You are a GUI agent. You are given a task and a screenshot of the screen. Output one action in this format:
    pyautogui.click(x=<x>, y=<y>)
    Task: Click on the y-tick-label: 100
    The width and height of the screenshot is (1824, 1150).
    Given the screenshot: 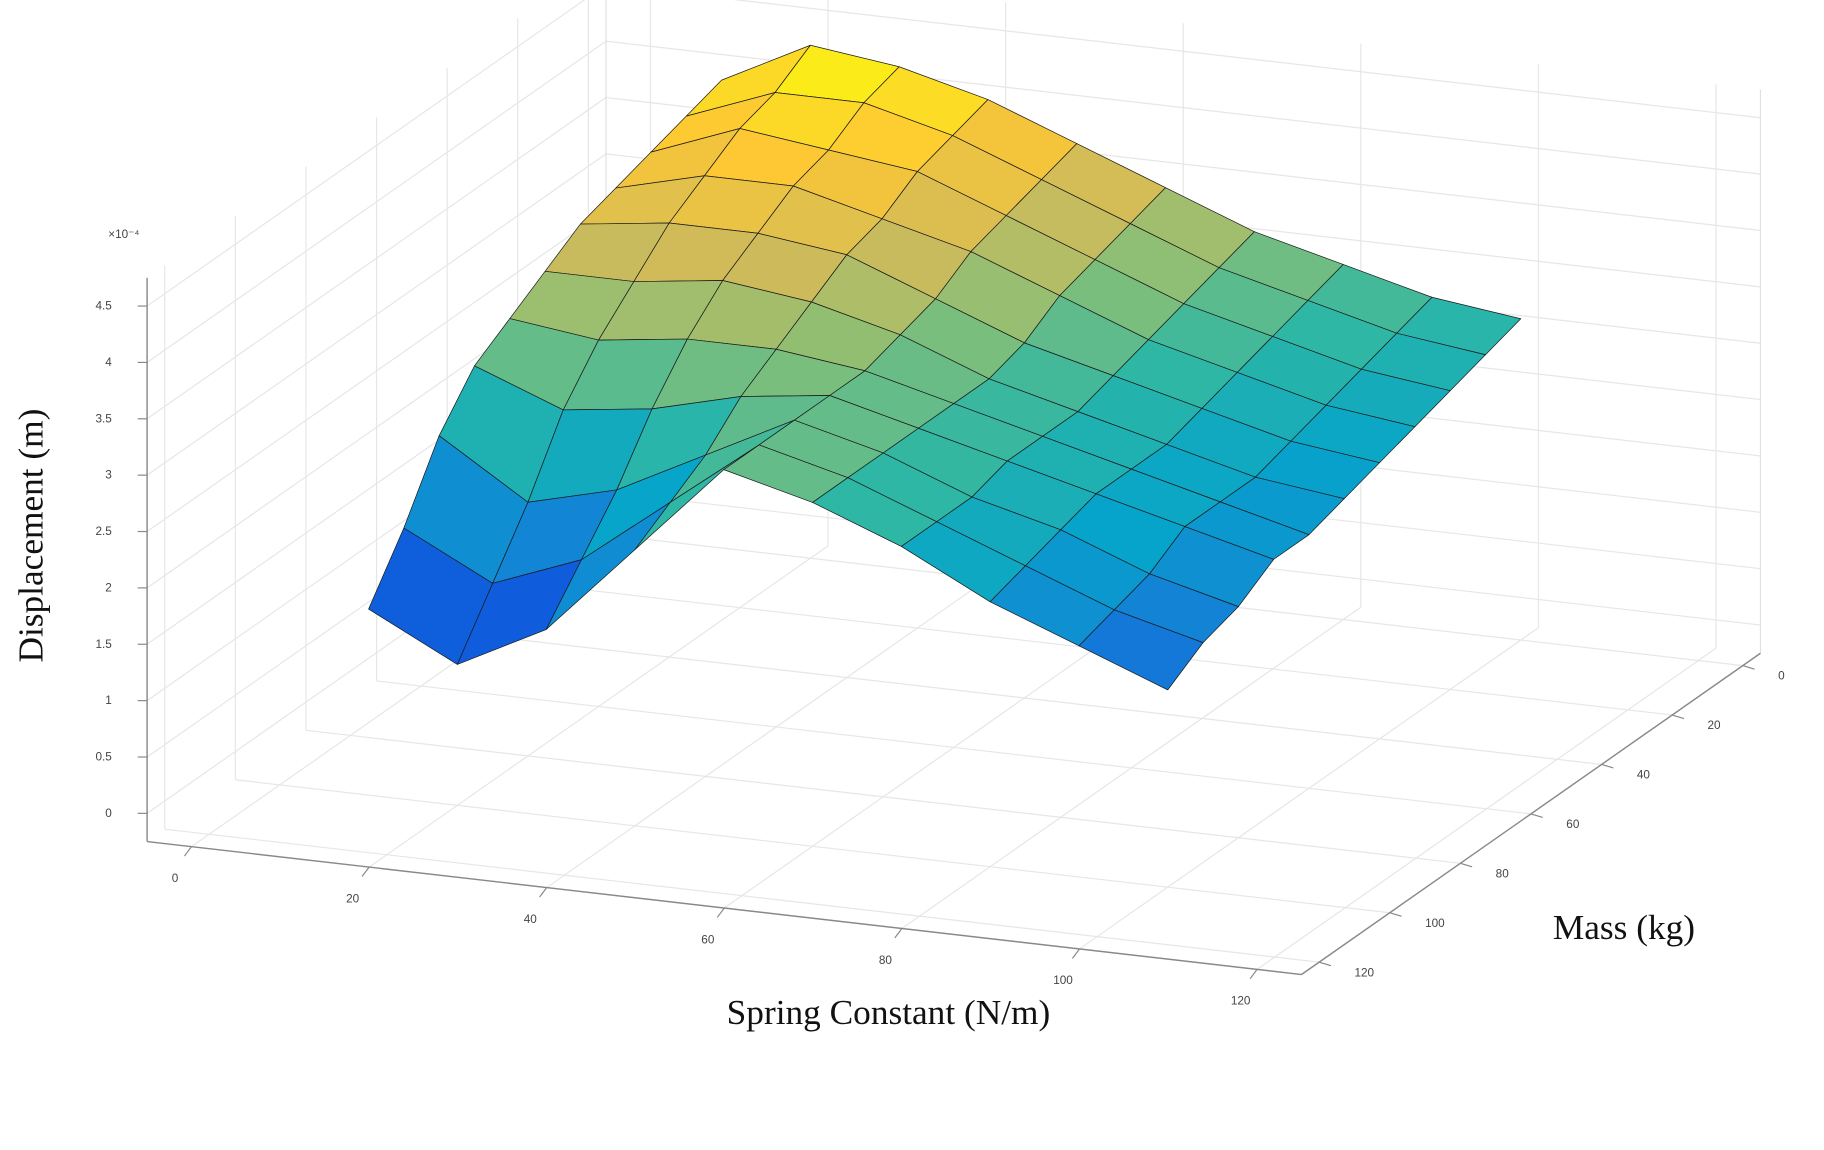 What is the action you would take?
    pyautogui.click(x=1435, y=923)
    